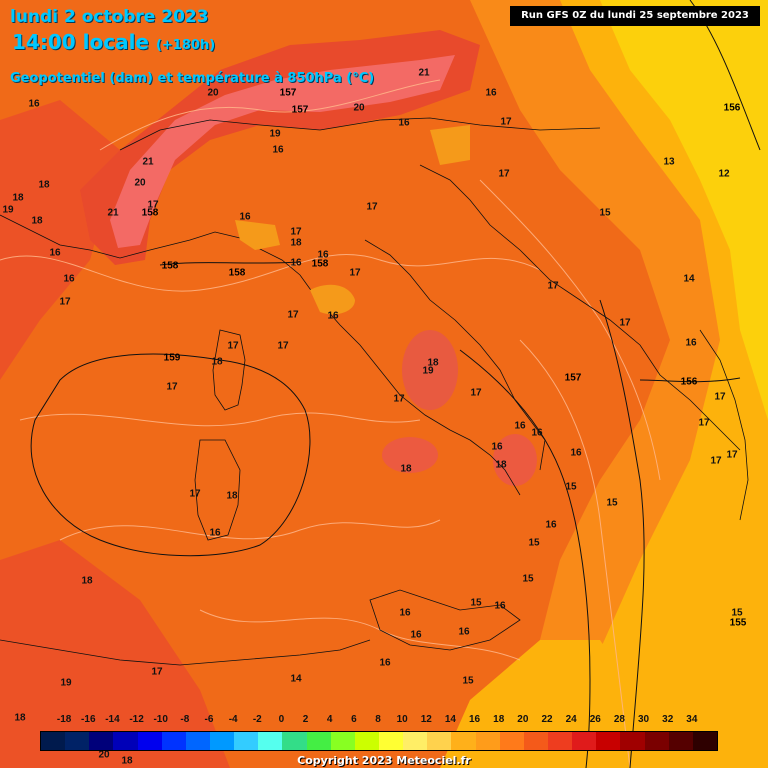 The image size is (768, 768). Describe the element at coordinates (450, 719) in the screenshot. I see `legend-tick: 14` at that location.